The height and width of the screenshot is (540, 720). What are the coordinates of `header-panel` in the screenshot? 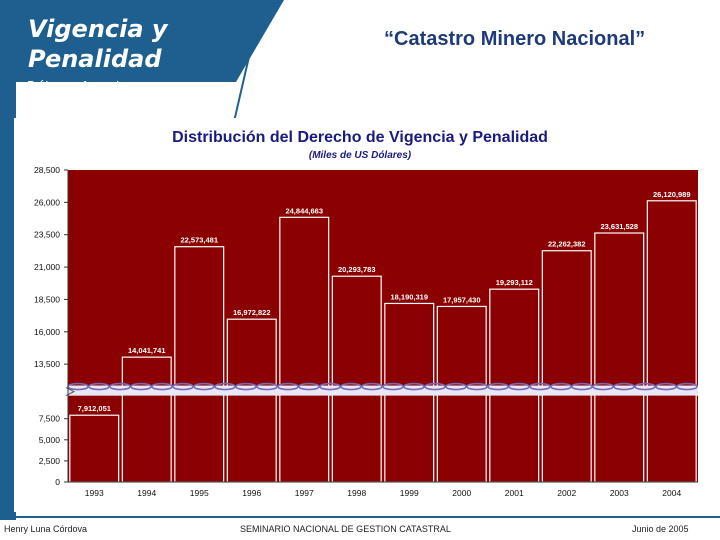 It's located at (118, 41).